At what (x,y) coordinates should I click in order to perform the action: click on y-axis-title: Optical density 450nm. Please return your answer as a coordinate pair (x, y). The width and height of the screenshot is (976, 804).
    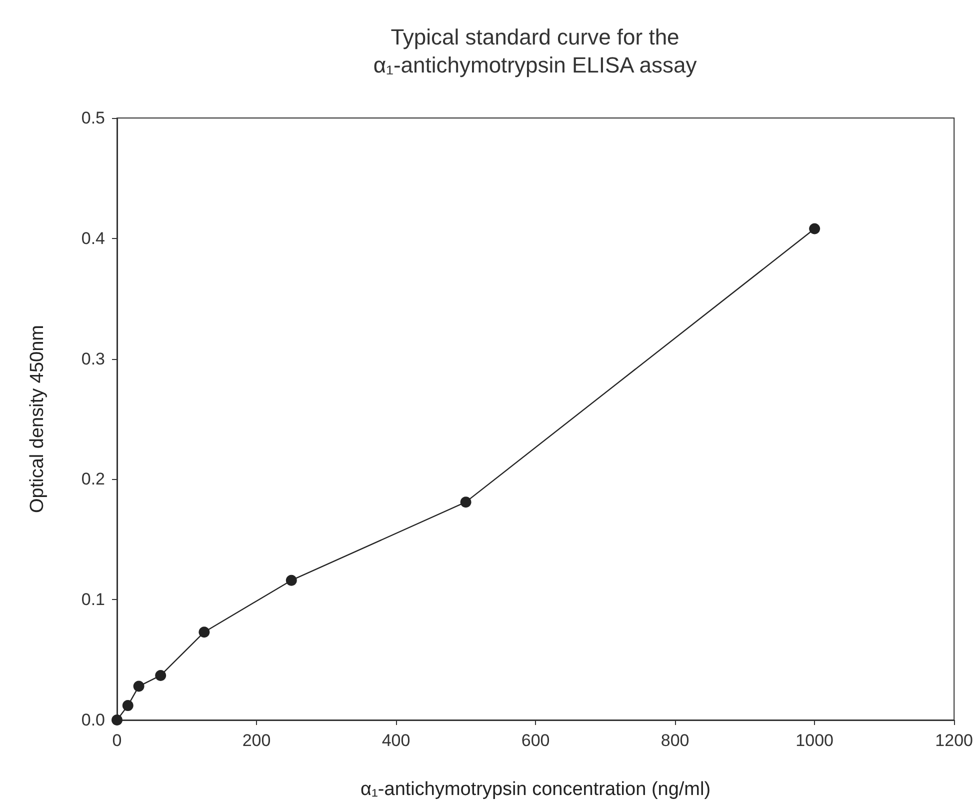
    Looking at the image, I should click on (37, 419).